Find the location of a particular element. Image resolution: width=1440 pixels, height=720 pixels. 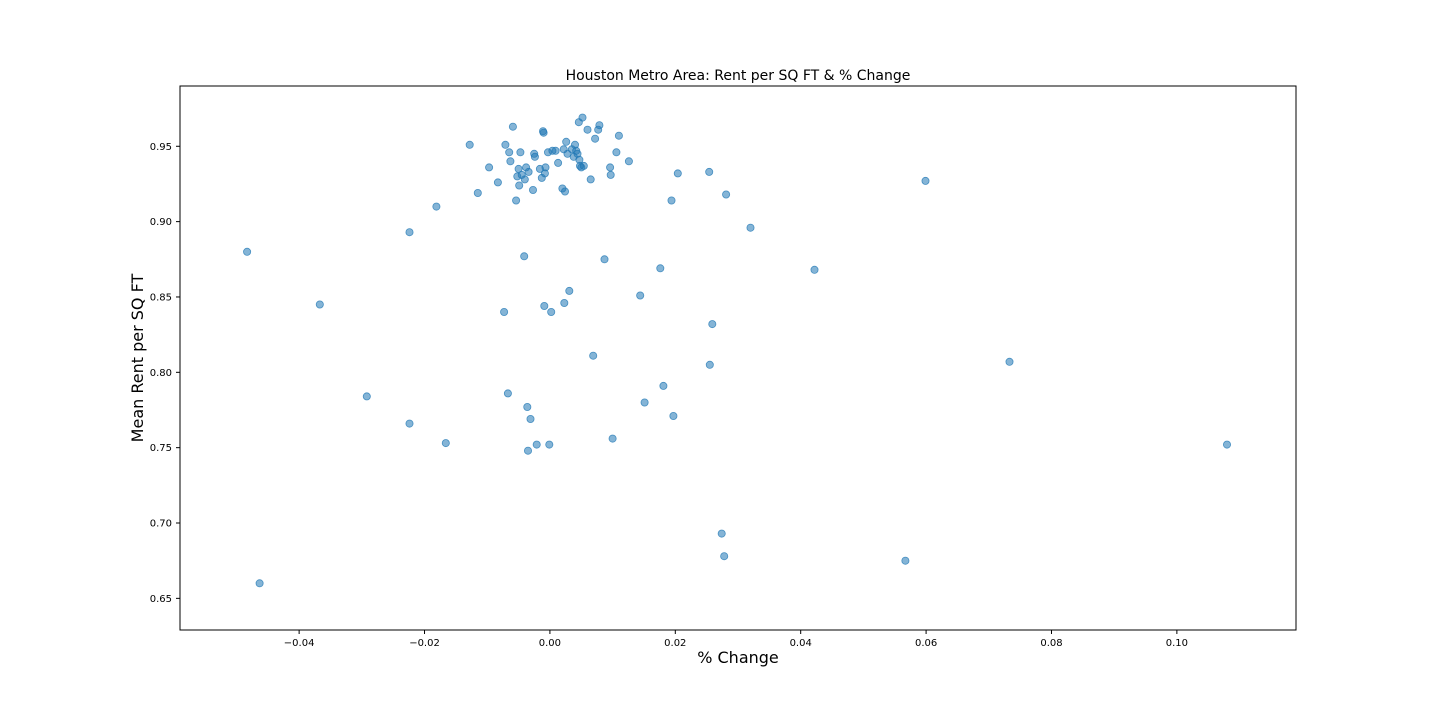

x-axis: −0.04 −0.02 0.00 0.02 0.04 0.06 0.08 0.10 is located at coordinates (736, 639).